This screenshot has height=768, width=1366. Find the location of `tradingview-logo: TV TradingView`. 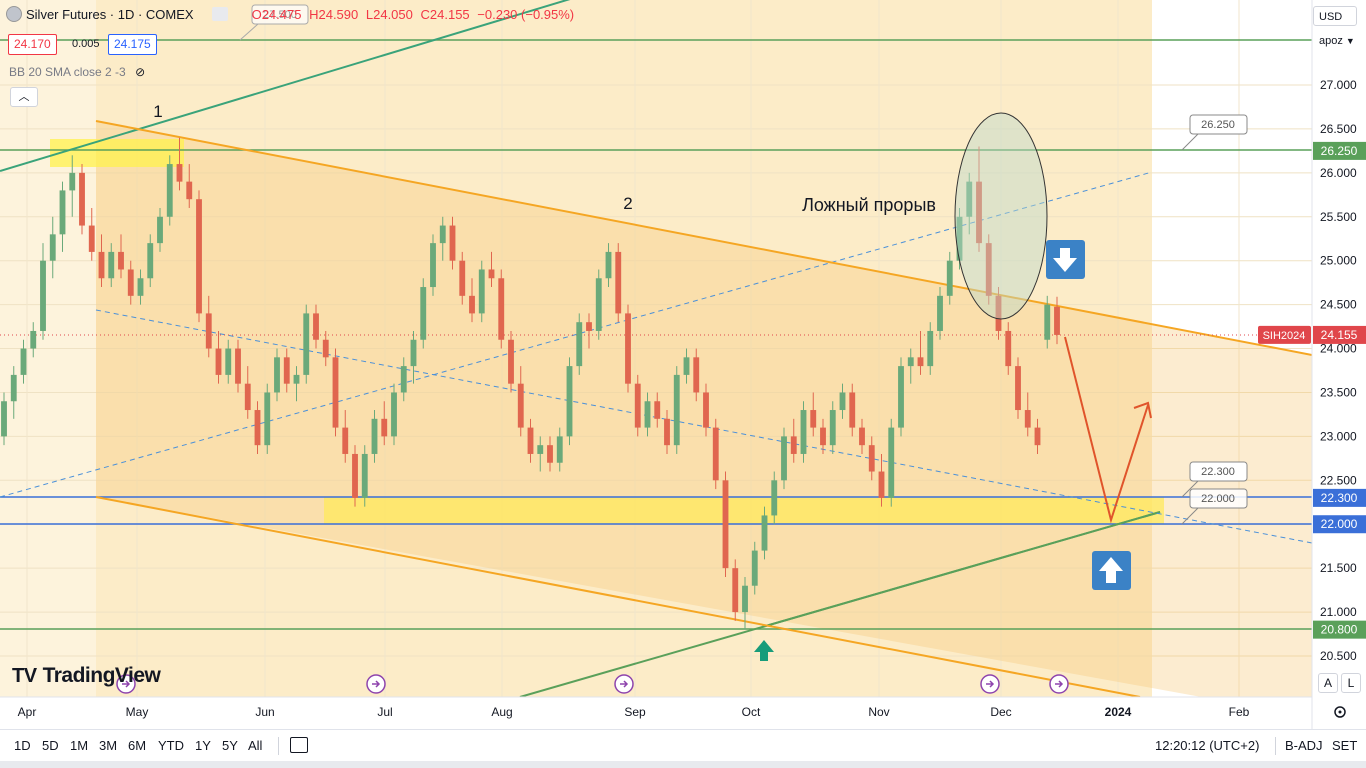

tradingview-logo: TV TradingView is located at coordinates (86, 676).